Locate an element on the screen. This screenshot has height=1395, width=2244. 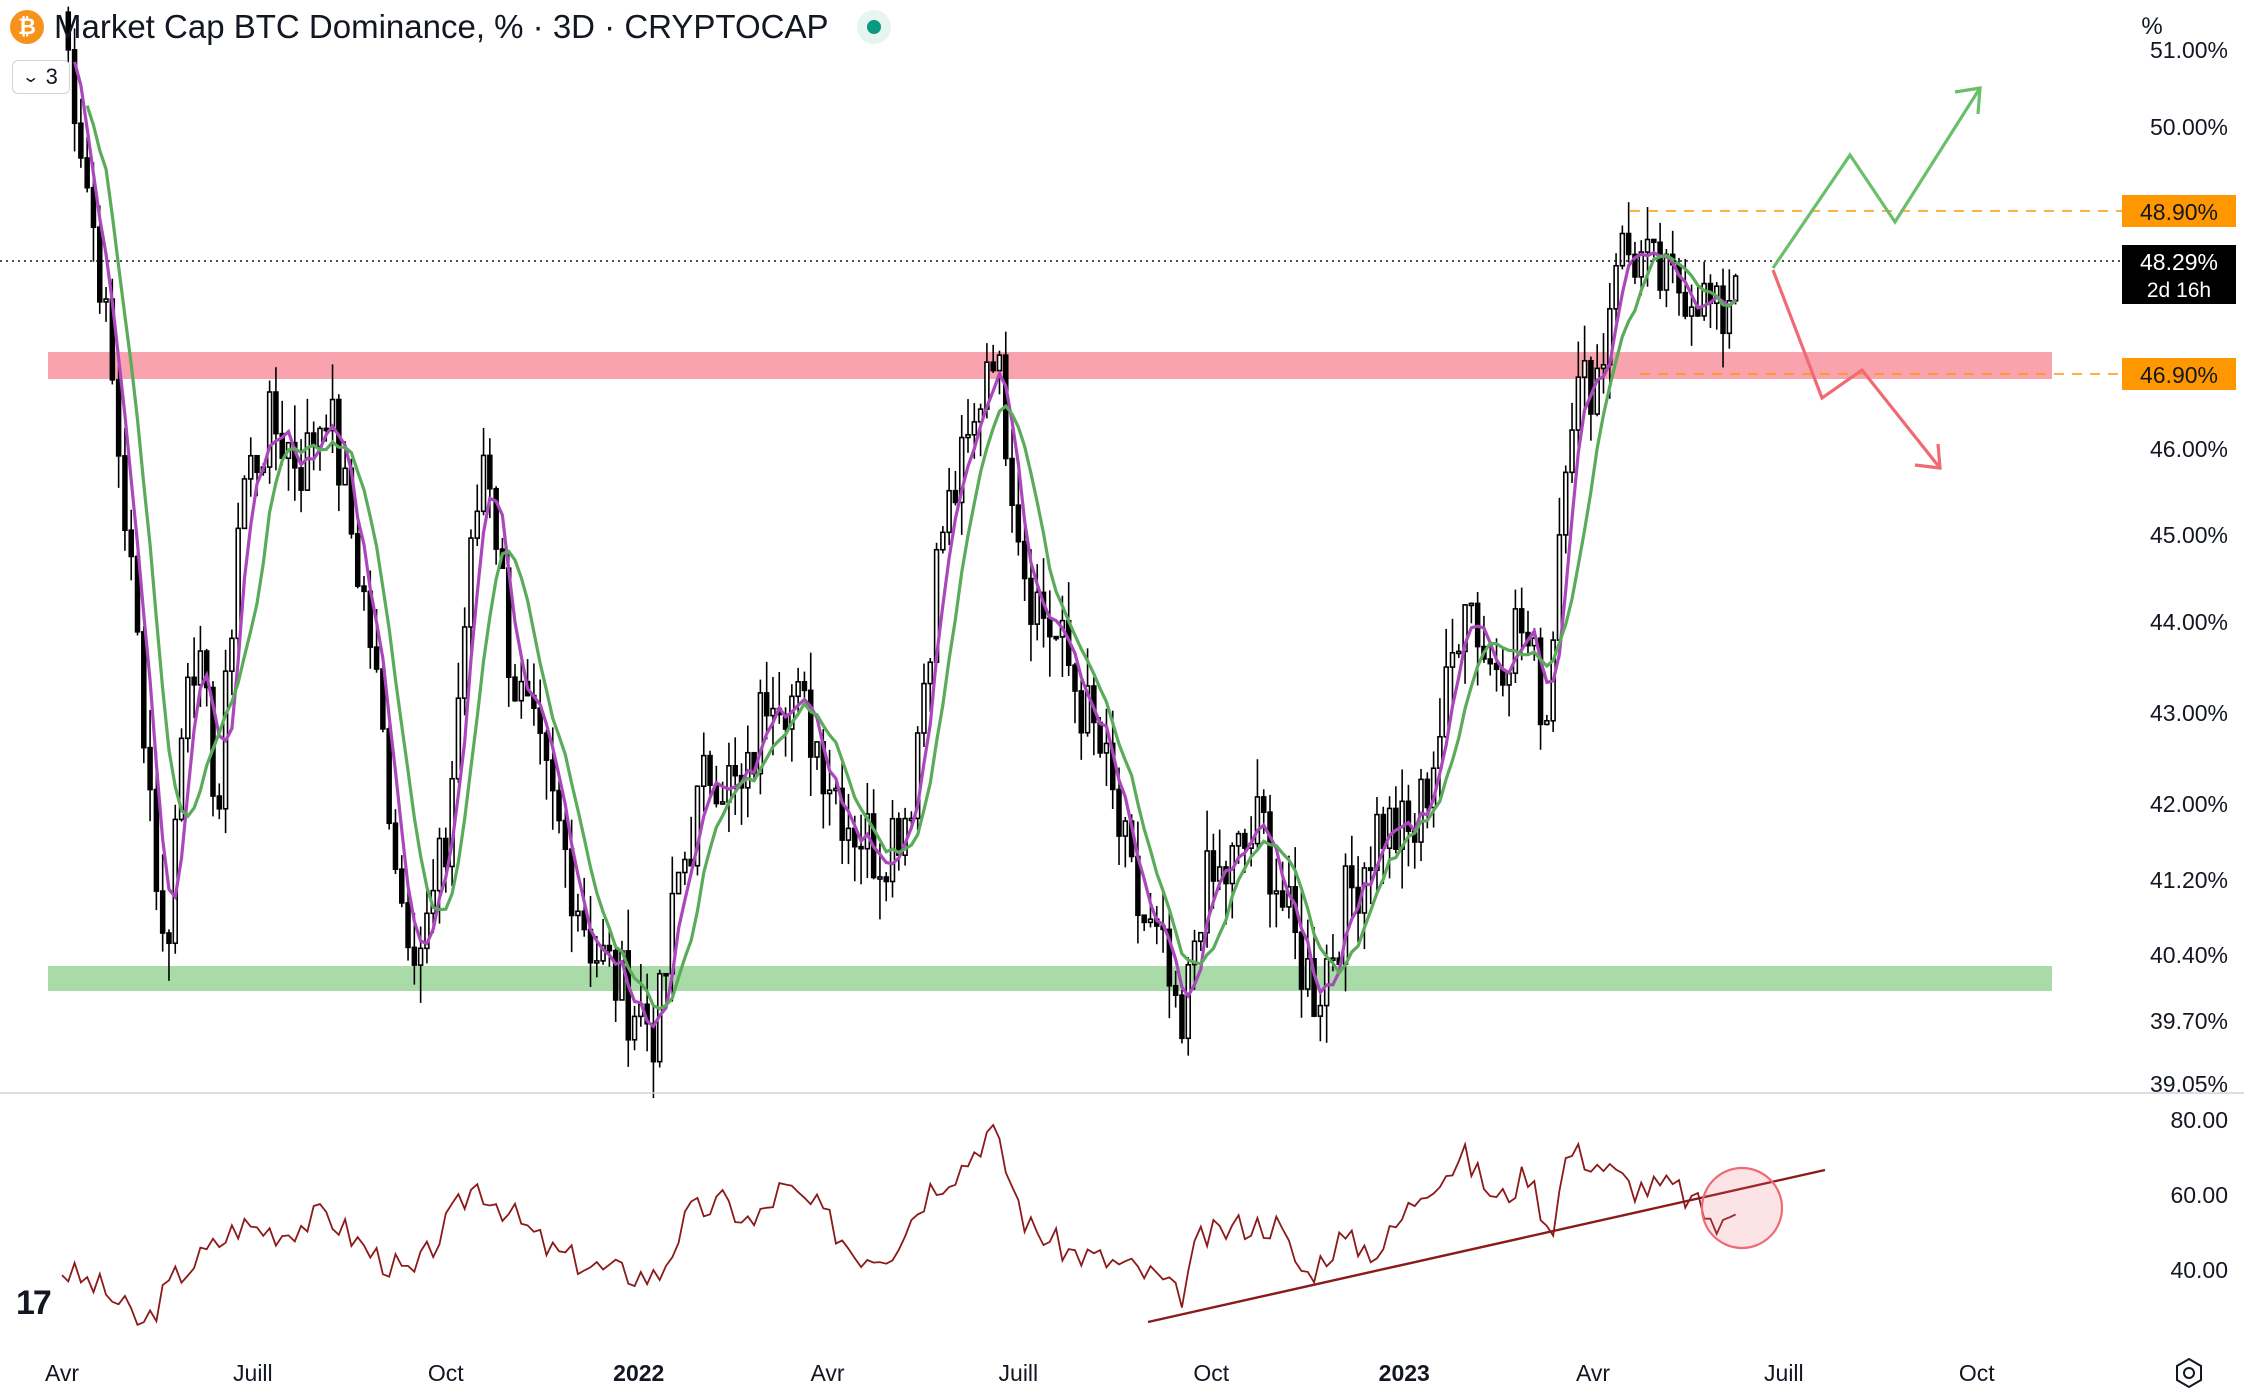
bullish-scenario-arrow is located at coordinates (1876, 178).